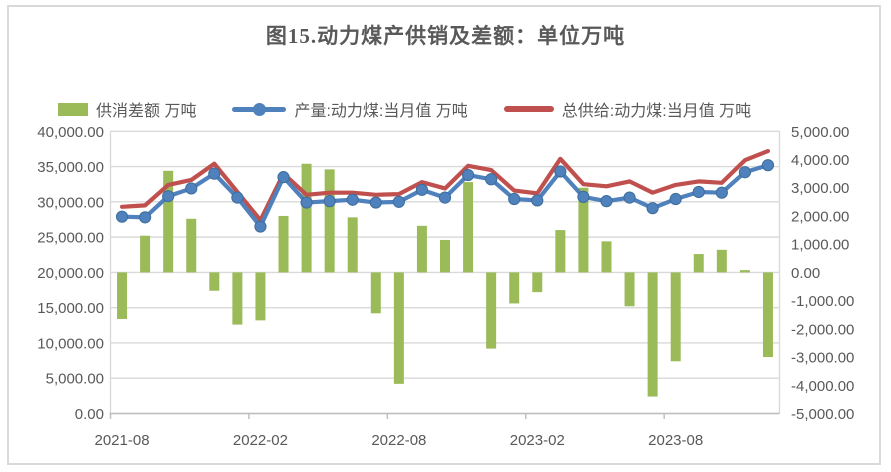 The image size is (891, 472). What do you see at coordinates (75, 379) in the screenshot?
I see `left-axis-tick-label: 5,000.00` at bounding box center [75, 379].